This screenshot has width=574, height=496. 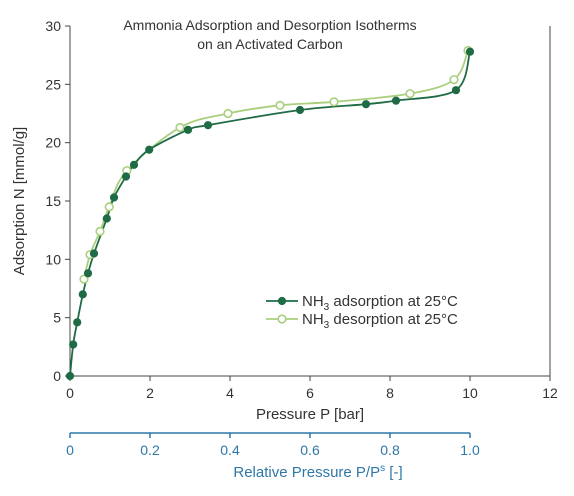 What do you see at coordinates (150, 450) in the screenshot?
I see `relative-tick-label: 0.2` at bounding box center [150, 450].